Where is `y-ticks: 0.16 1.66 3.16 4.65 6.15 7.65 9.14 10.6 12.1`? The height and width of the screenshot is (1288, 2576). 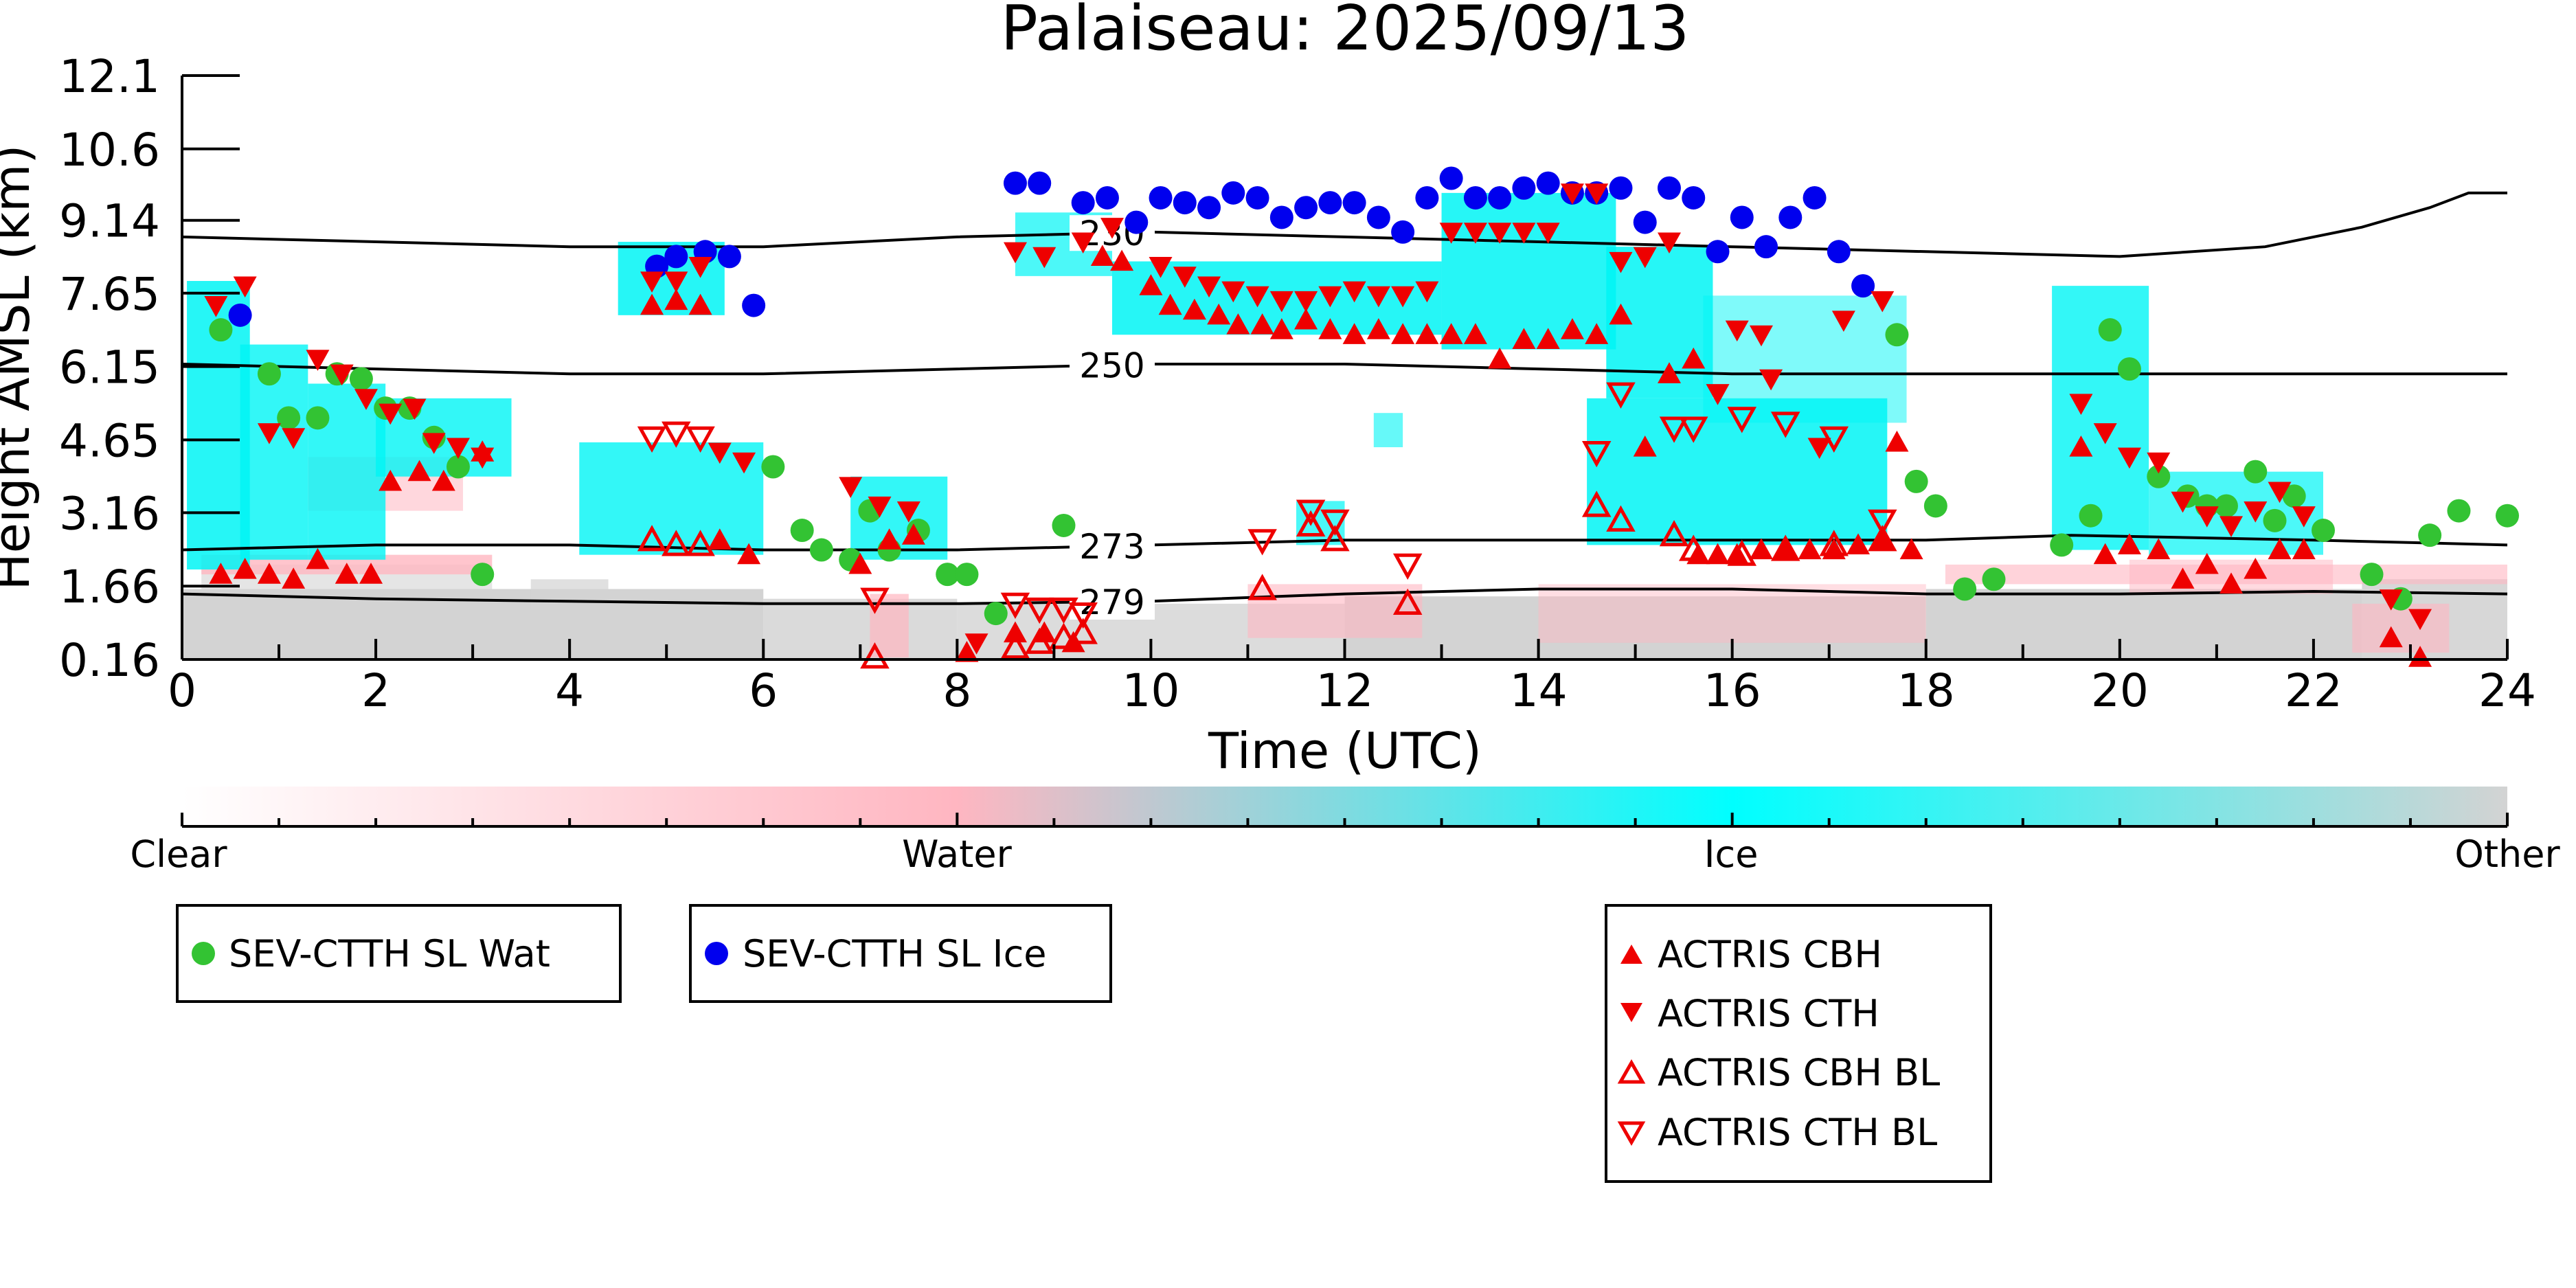
y-ticks: 0.16 1.66 3.16 4.65 6.15 7.65 9.14 10.6 12.1 is located at coordinates (149, 368).